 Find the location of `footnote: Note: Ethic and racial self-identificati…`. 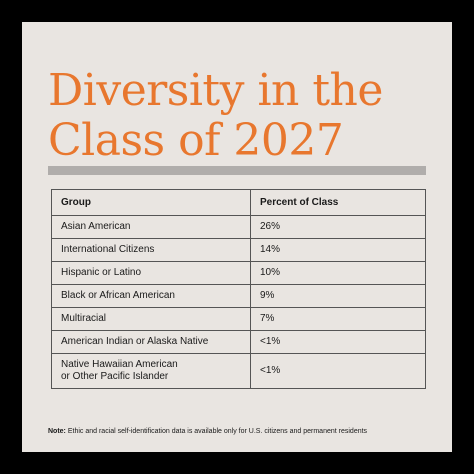

footnote: Note: Ethic and racial self-identificati… is located at coordinates (207, 431).